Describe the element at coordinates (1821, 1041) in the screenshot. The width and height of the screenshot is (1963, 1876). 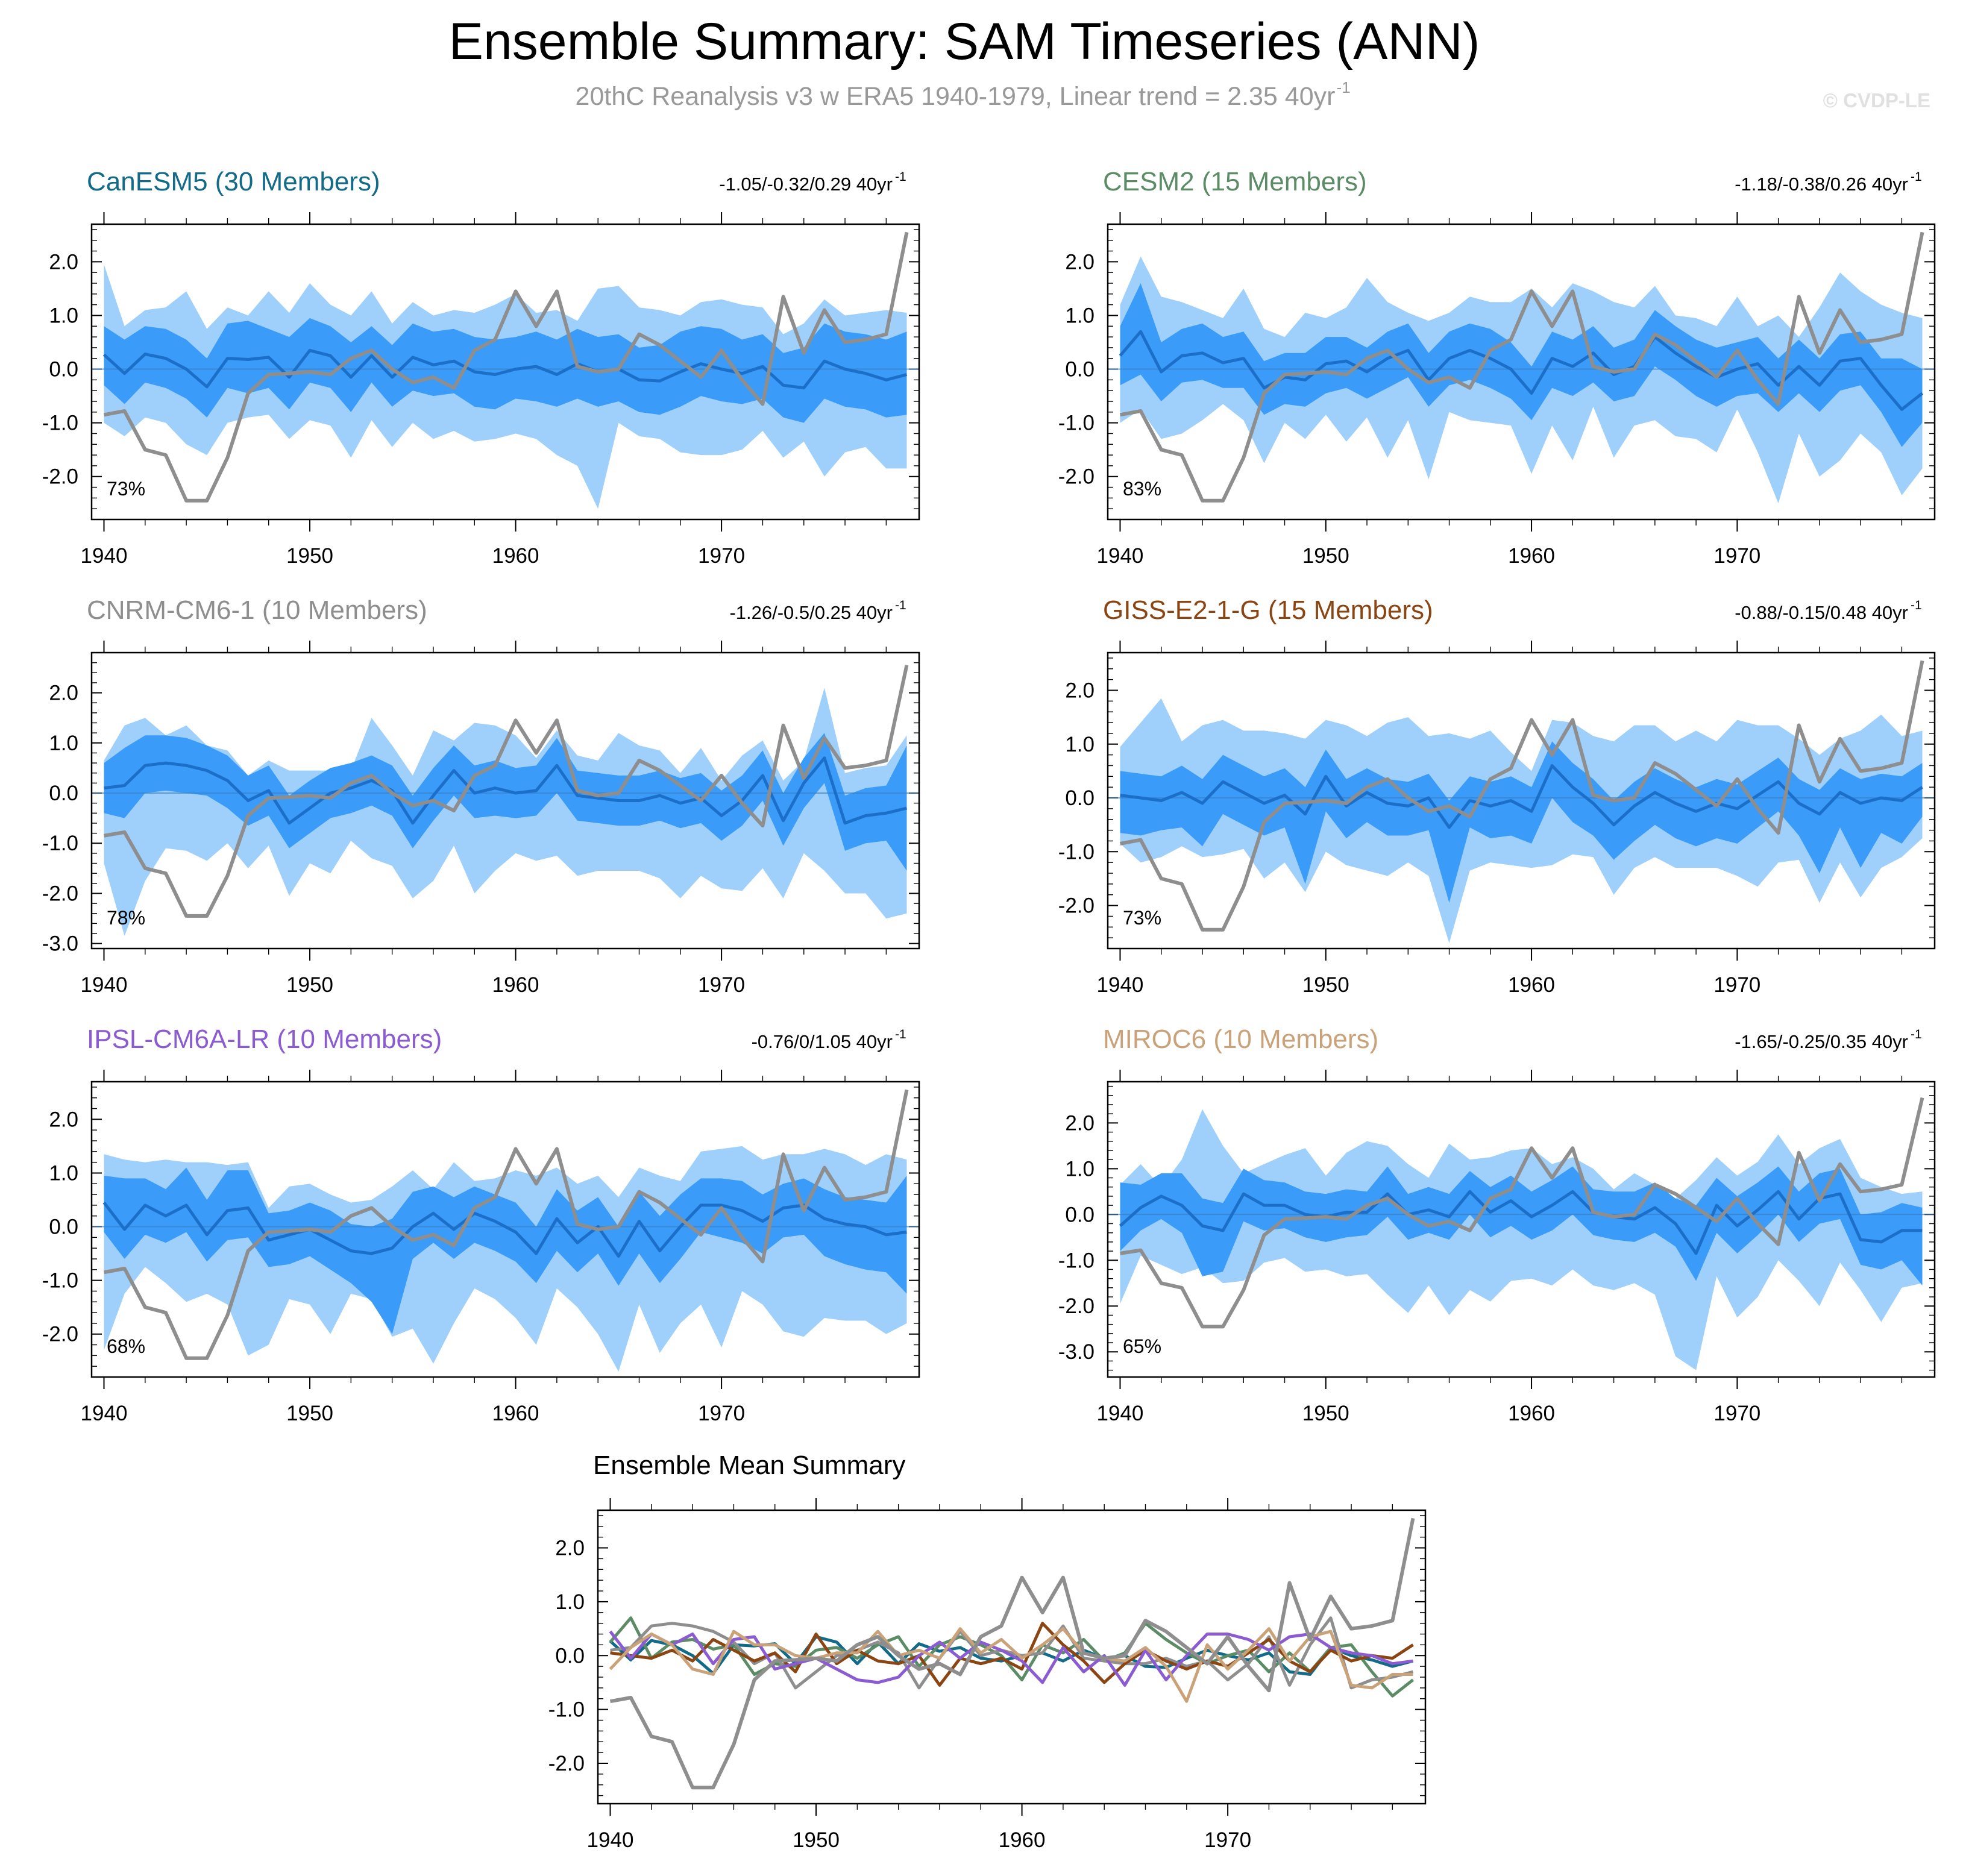
I see `trend-text: -1.65/-0.25/0.35 40yr` at that location.